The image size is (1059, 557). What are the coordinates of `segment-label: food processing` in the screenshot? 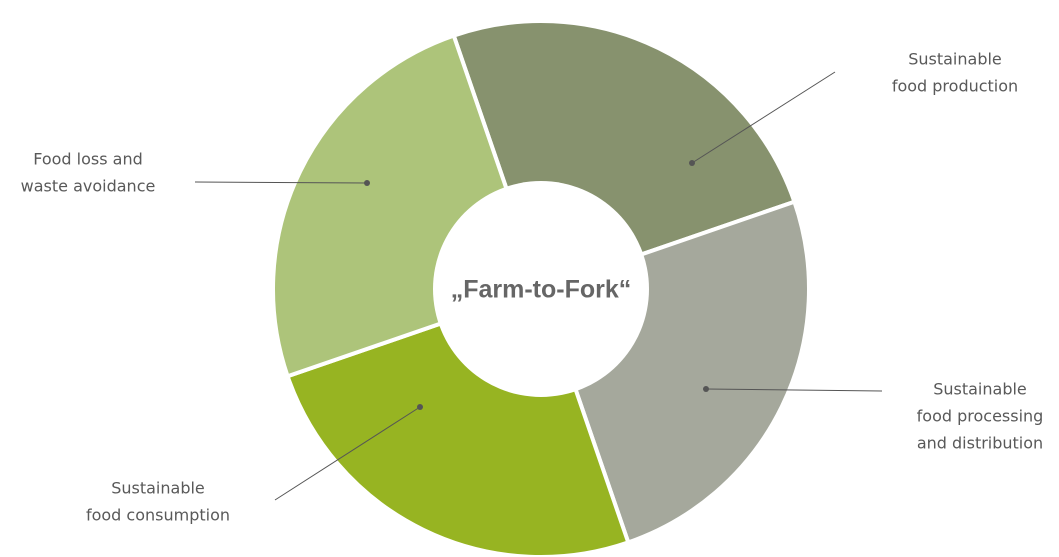 It's located at (980, 416).